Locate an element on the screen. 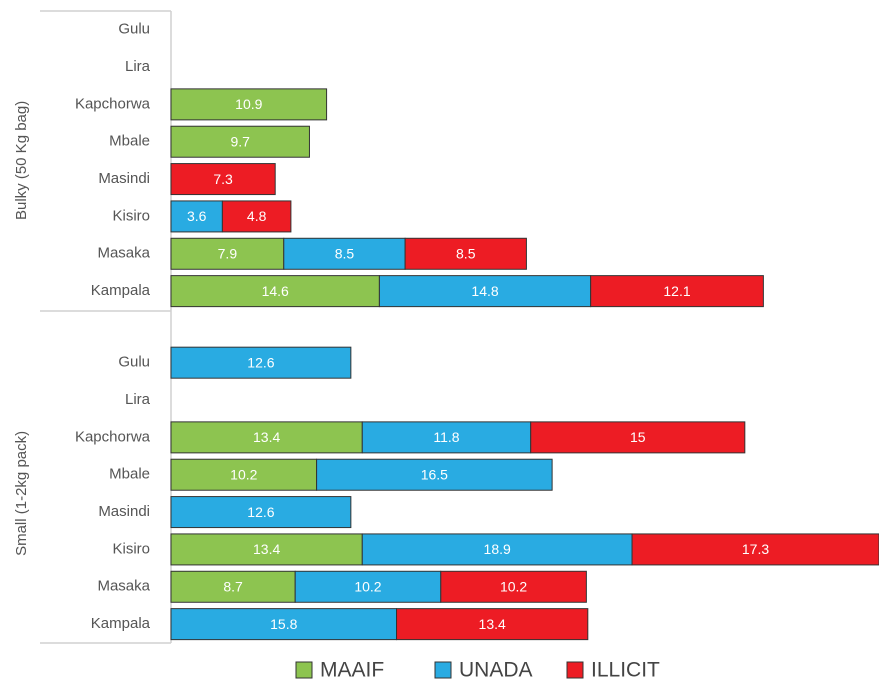 The height and width of the screenshot is (687, 879). legend-label: MAAIF is located at coordinates (352, 670).